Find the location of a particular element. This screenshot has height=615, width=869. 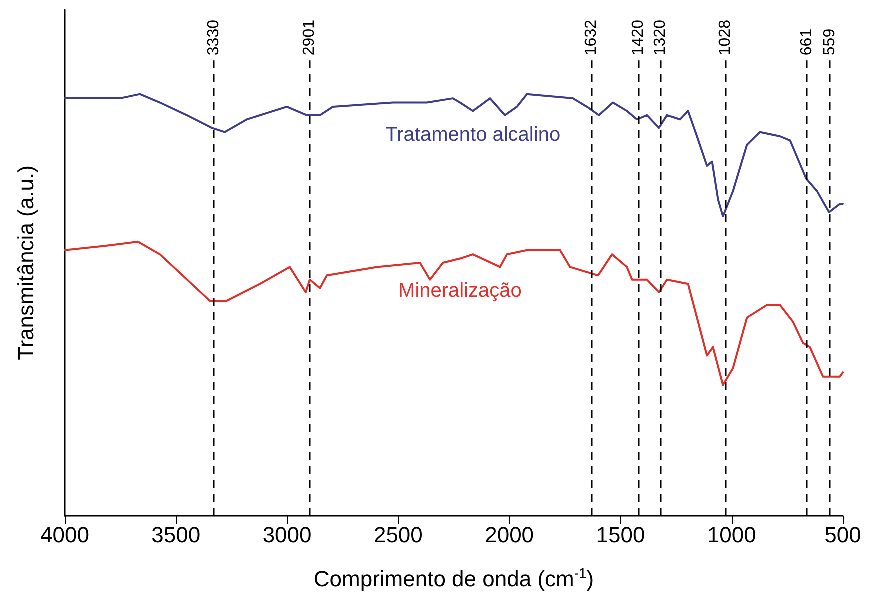

x-tick-label: 3500 is located at coordinates (176, 535).